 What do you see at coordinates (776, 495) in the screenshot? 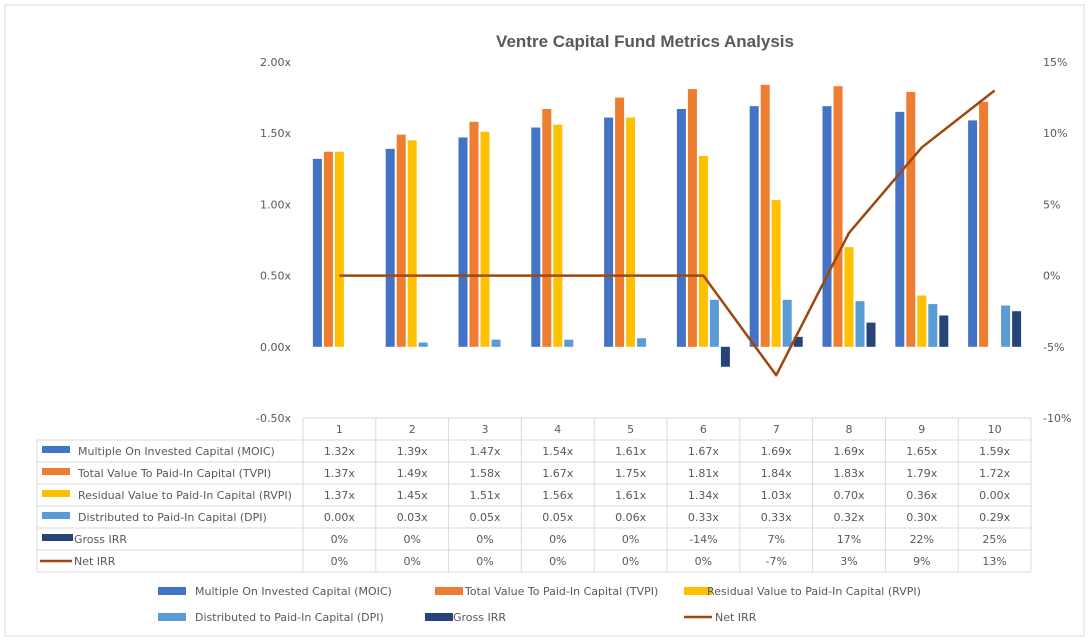
I see `table-cell: 1.03x` at bounding box center [776, 495].